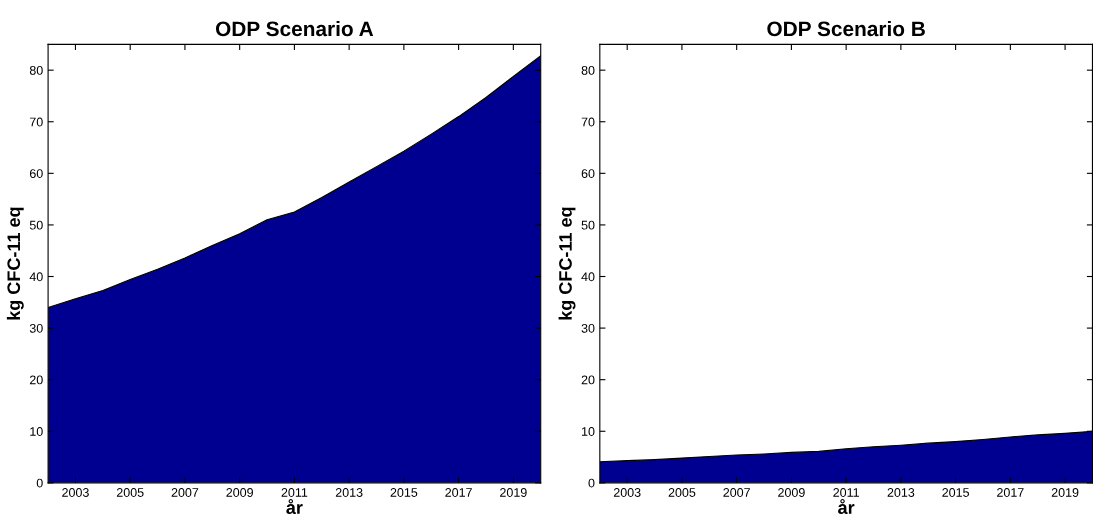 This screenshot has width=1093, height=522. Describe the element at coordinates (294, 28) in the screenshot. I see `chart-title: ODP Scenario A` at that location.